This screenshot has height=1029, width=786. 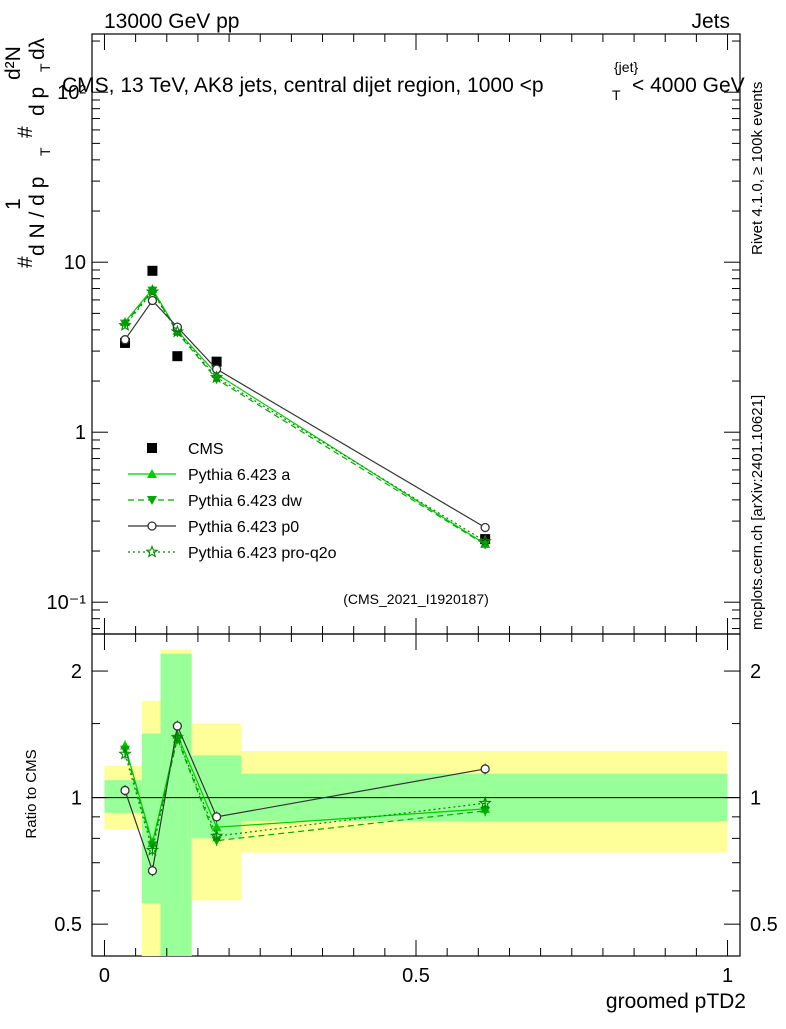 I want to click on main-y-axis-label: # 1 d N / d p T # d²N d p T dλ, so click(x=27, y=152).